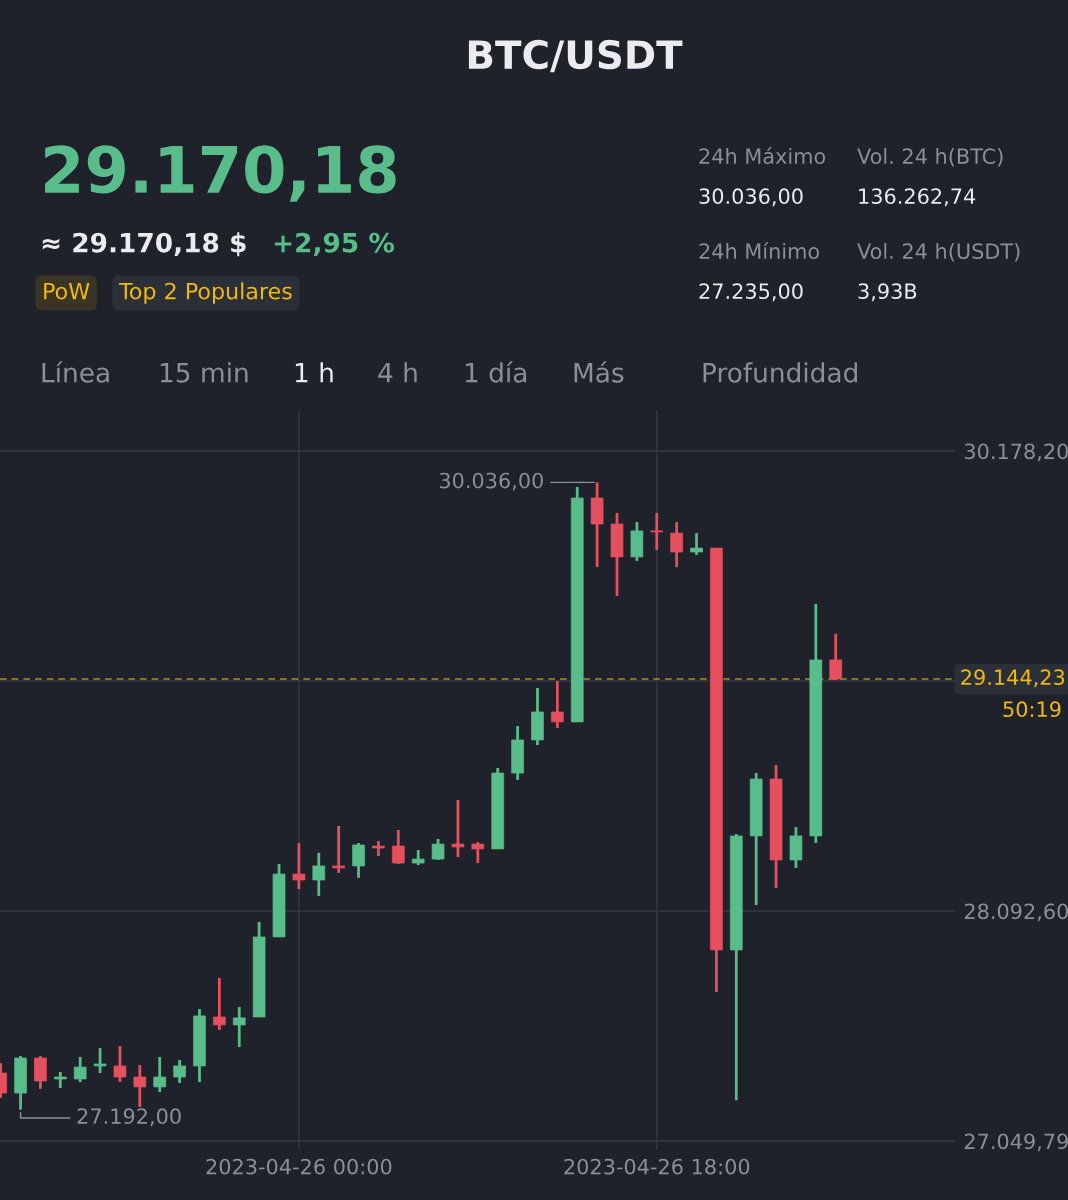  Describe the element at coordinates (575, 56) in the screenshot. I see `chart-title: BTC/USDT` at that location.